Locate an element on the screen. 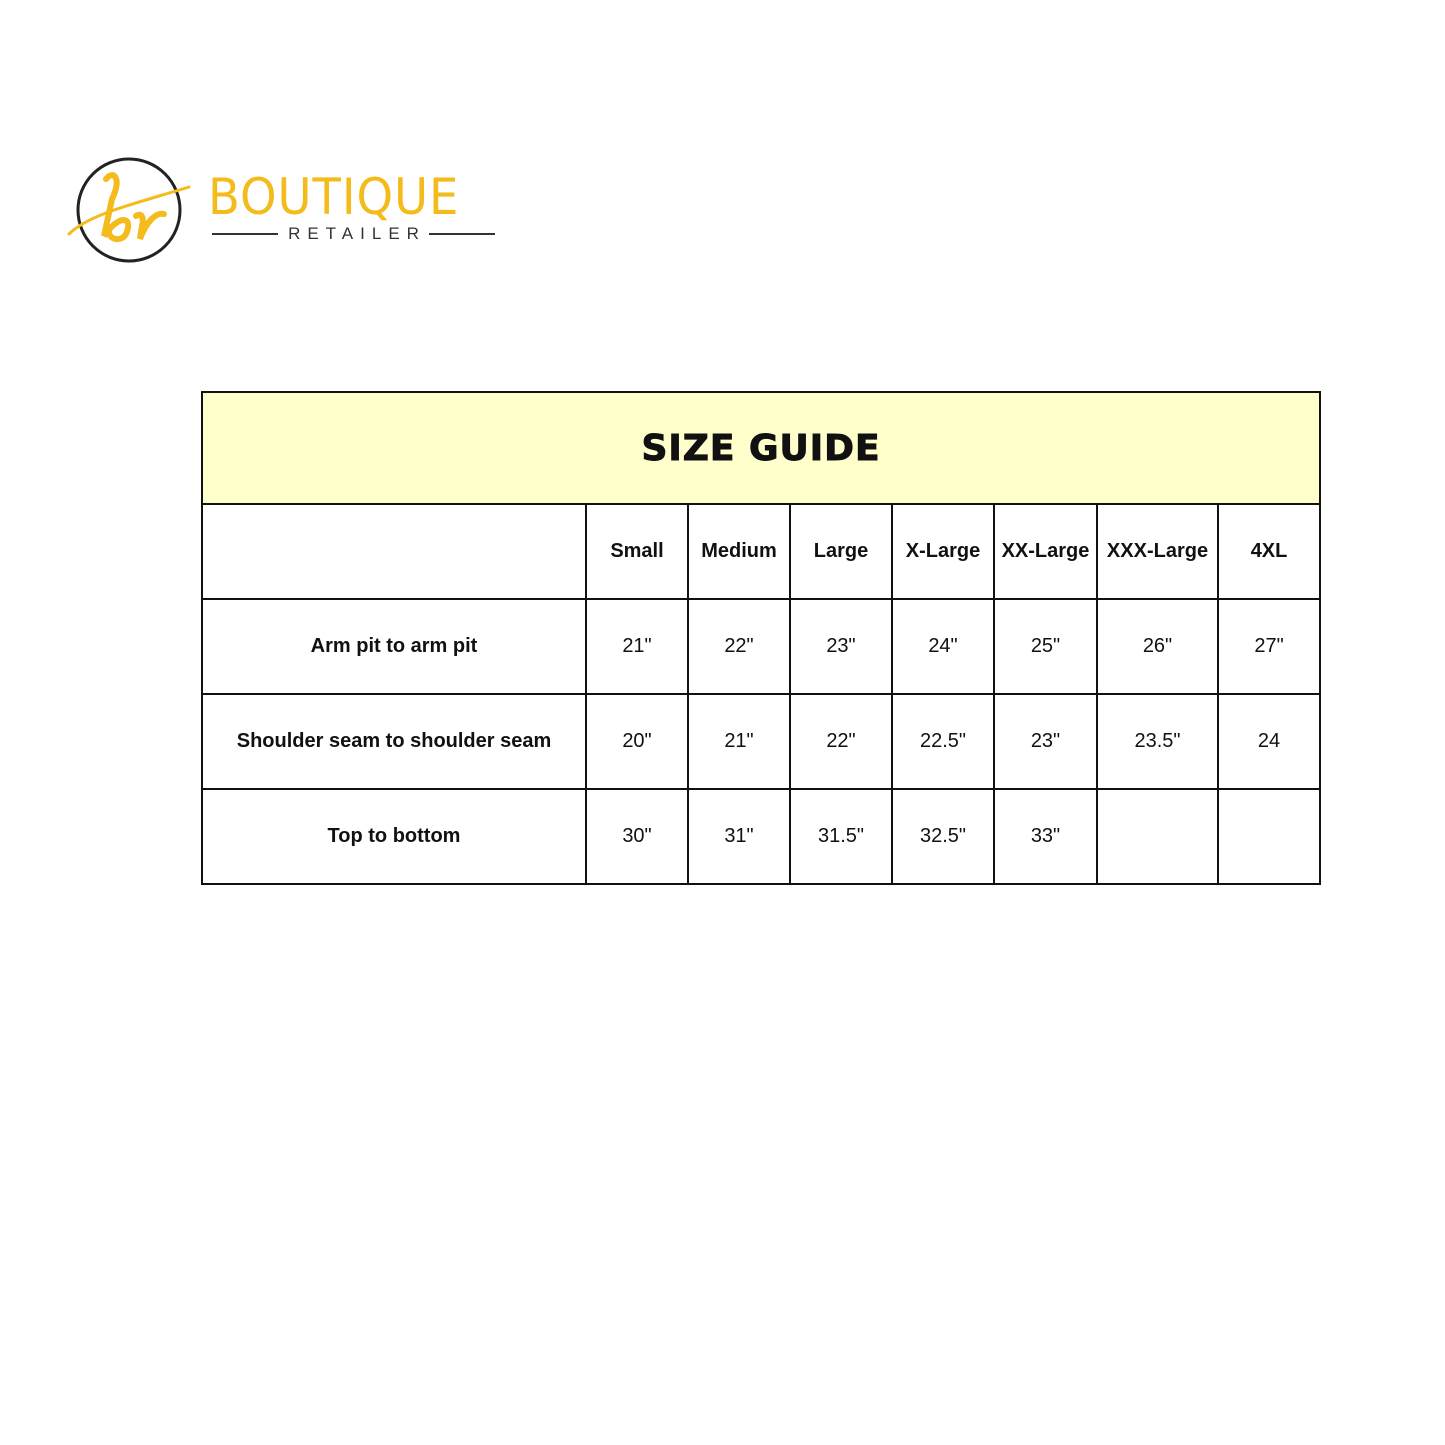 Image resolution: width=1445 pixels, height=1445 pixels. size-header: Medium is located at coordinates (739, 551).